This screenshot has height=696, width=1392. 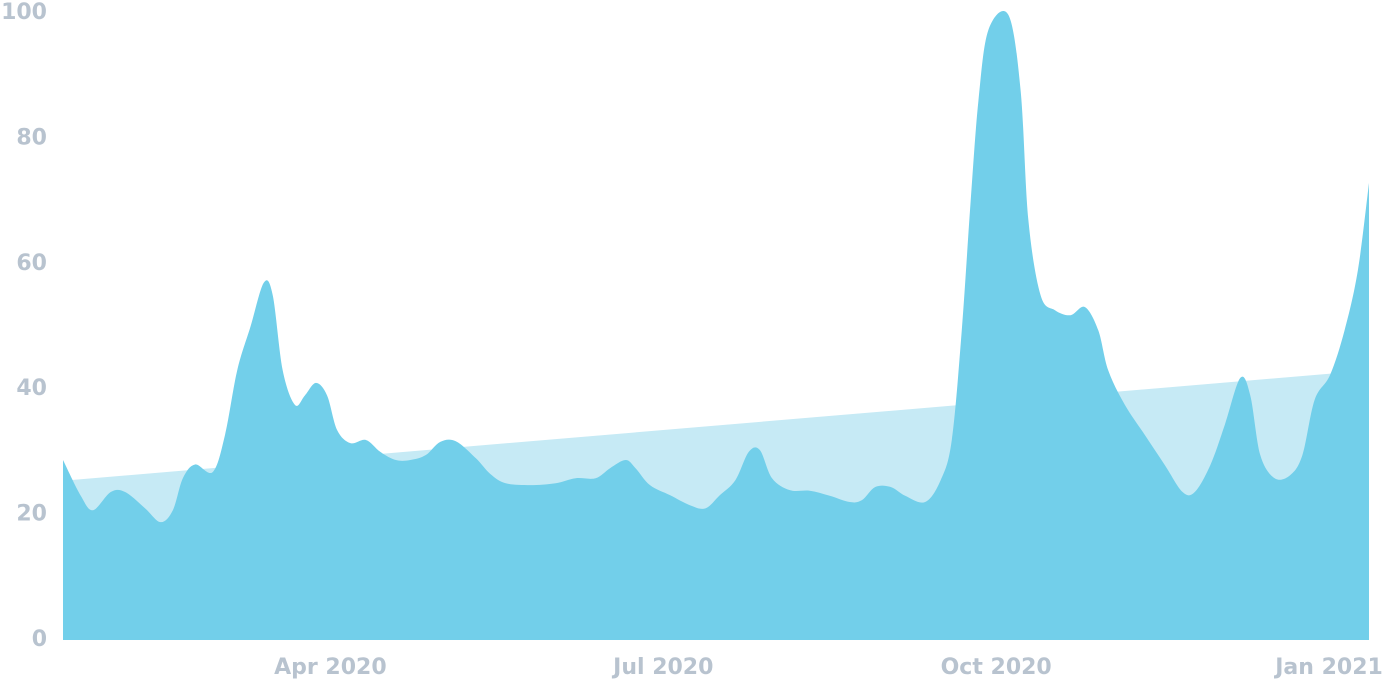 I want to click on y-tick-label: 20, so click(x=31, y=514).